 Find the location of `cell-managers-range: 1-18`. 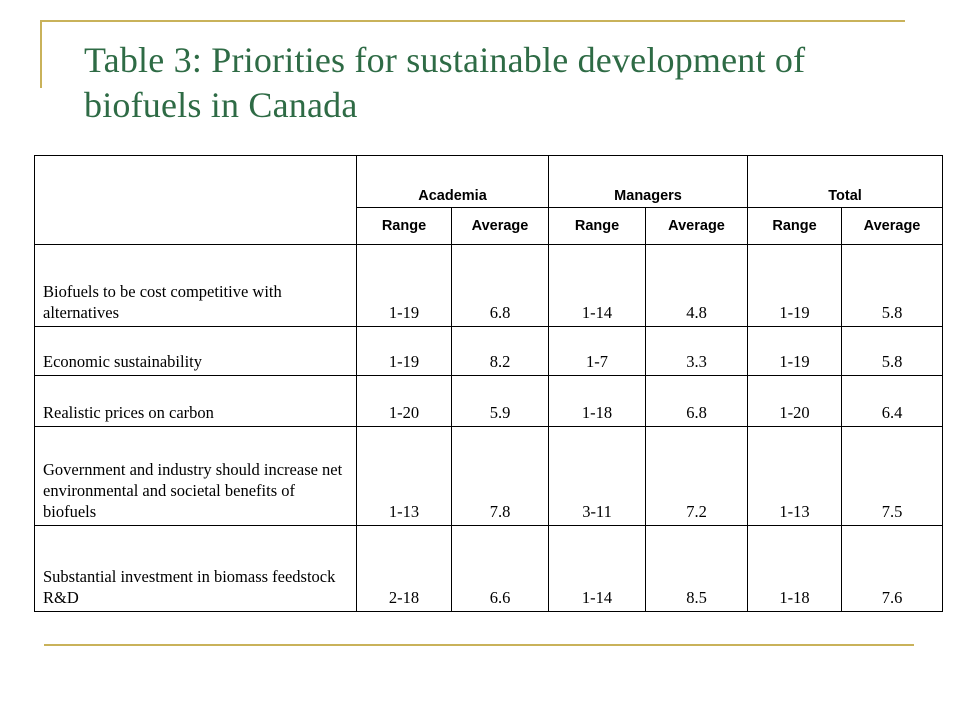

cell-managers-range: 1-18 is located at coordinates (597, 401).